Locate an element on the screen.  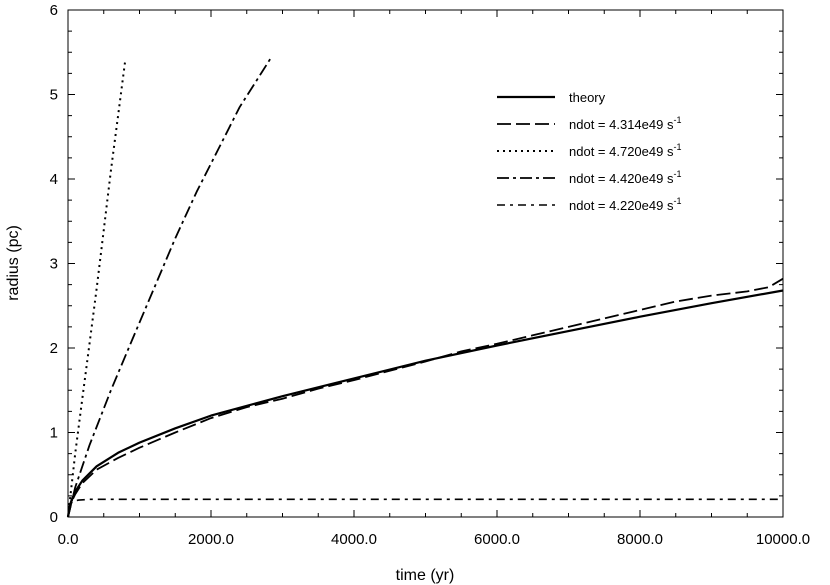
y-tick-label: 3 is located at coordinates (54, 264).